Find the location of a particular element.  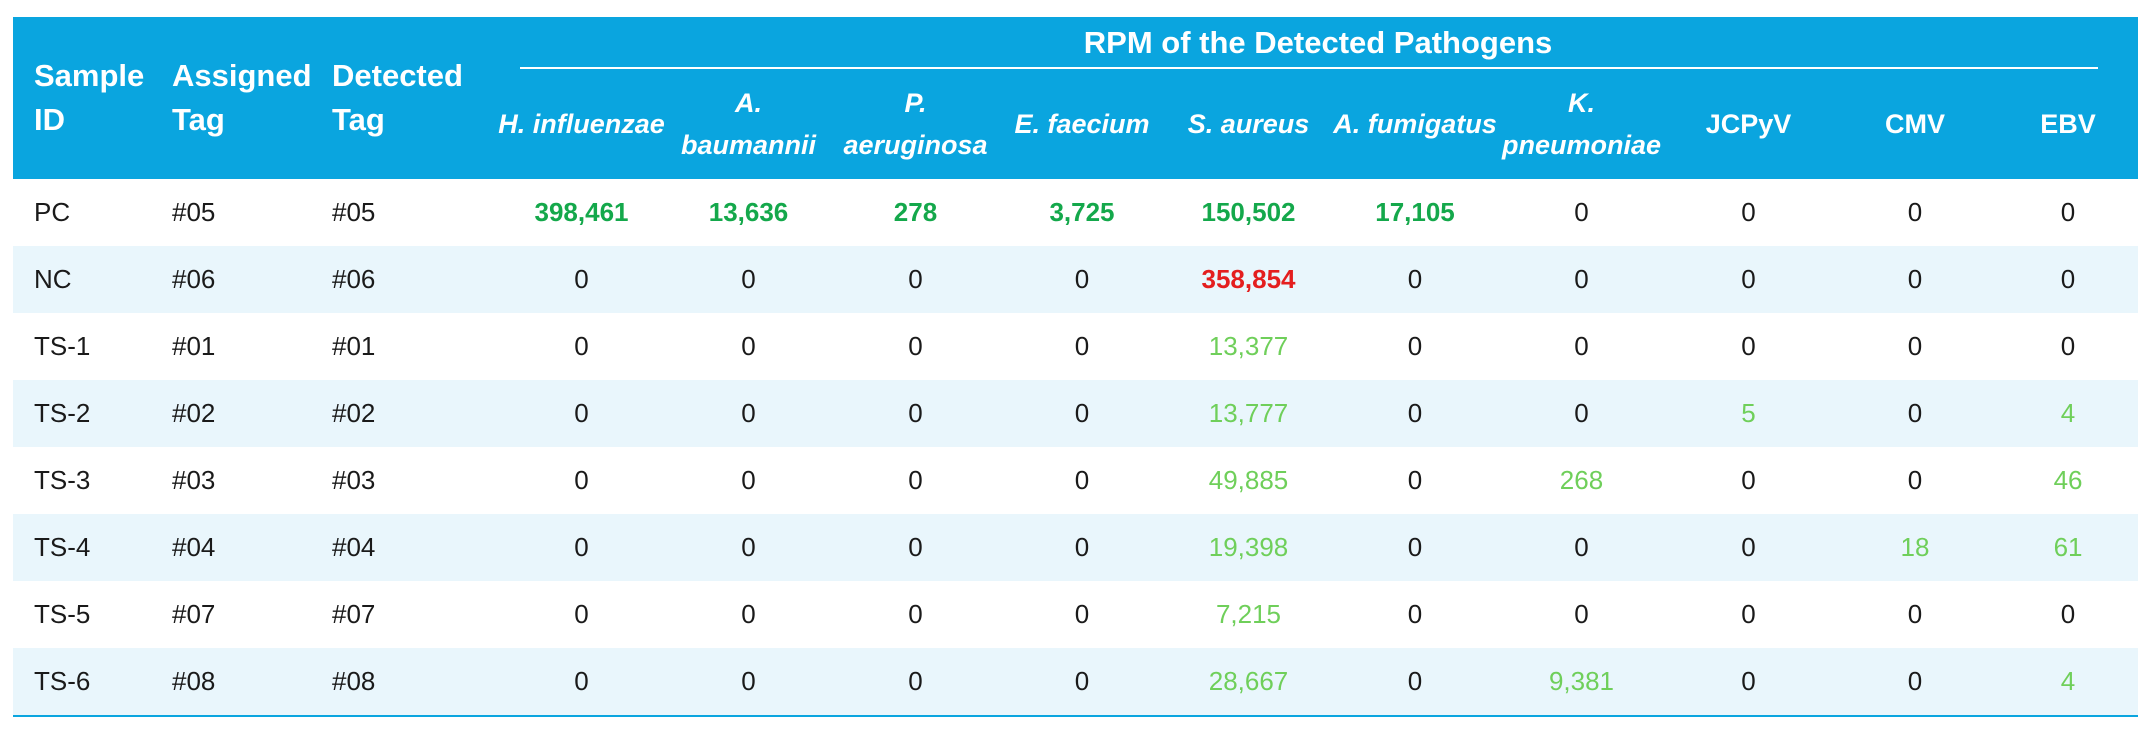

cell-rpm-value: 19,398 is located at coordinates (1248, 547).